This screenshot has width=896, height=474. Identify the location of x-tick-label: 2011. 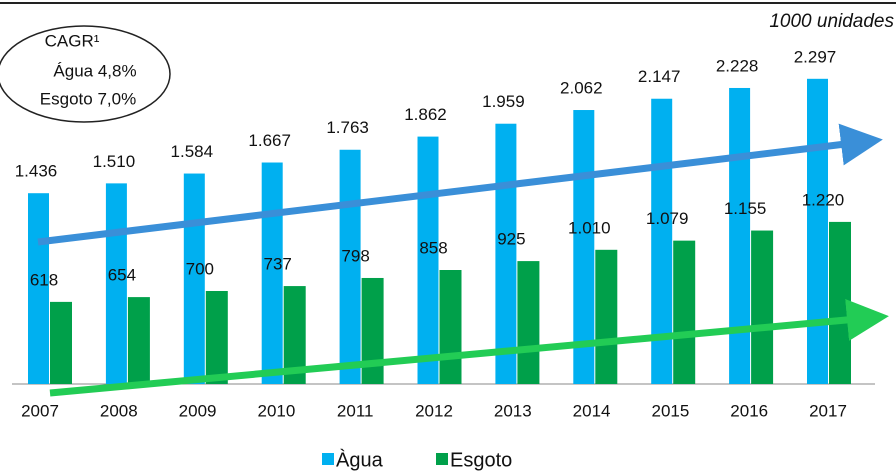
(355, 410).